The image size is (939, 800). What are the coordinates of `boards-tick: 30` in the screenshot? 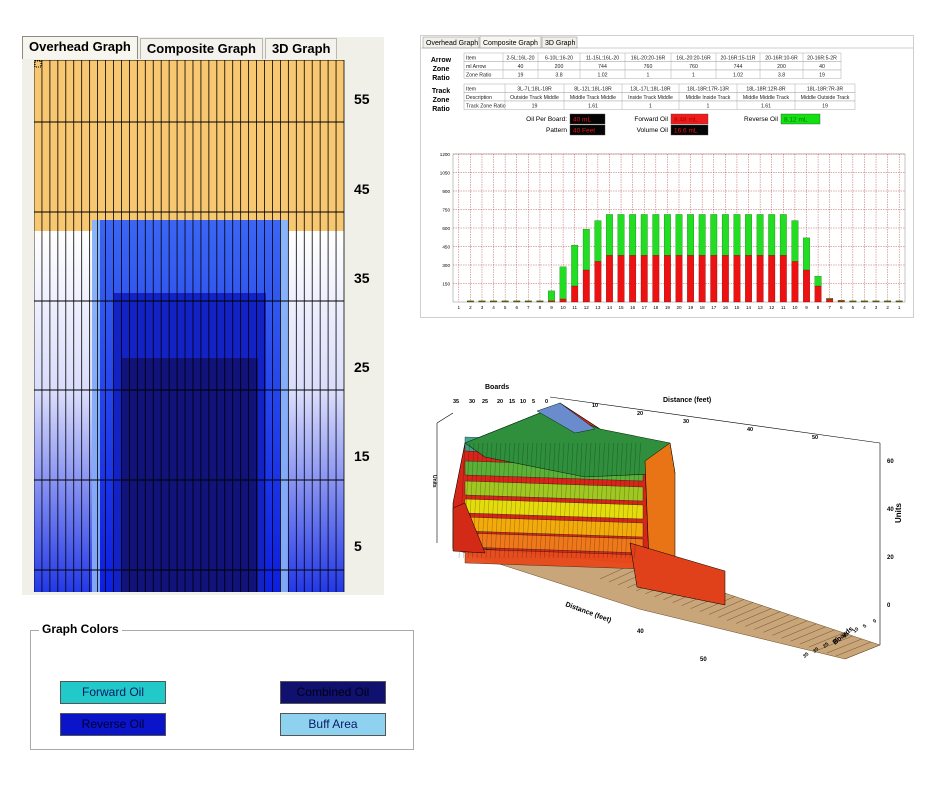 It's located at (472, 402).